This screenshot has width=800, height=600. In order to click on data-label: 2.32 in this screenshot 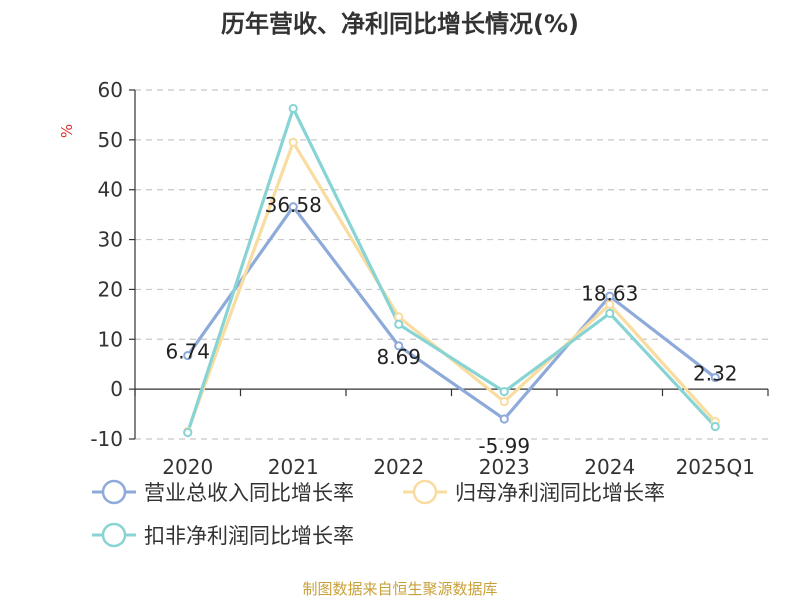, I will do `click(715, 374)`.